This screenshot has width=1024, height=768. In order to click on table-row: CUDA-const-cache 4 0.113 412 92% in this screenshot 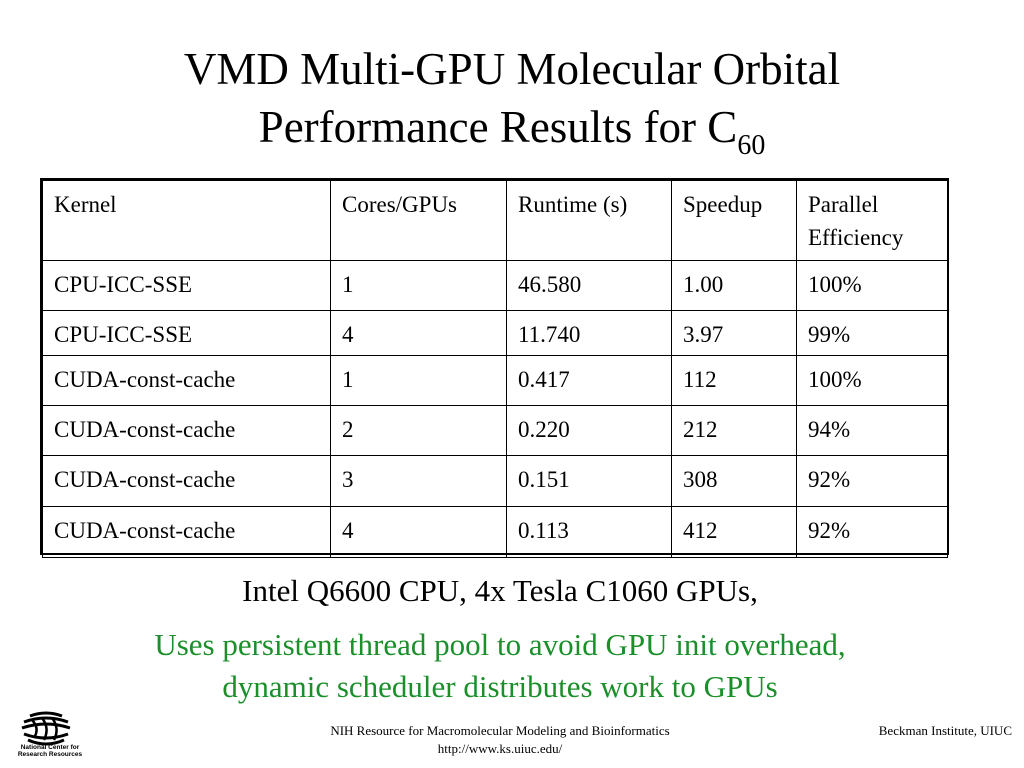, I will do `click(495, 532)`.